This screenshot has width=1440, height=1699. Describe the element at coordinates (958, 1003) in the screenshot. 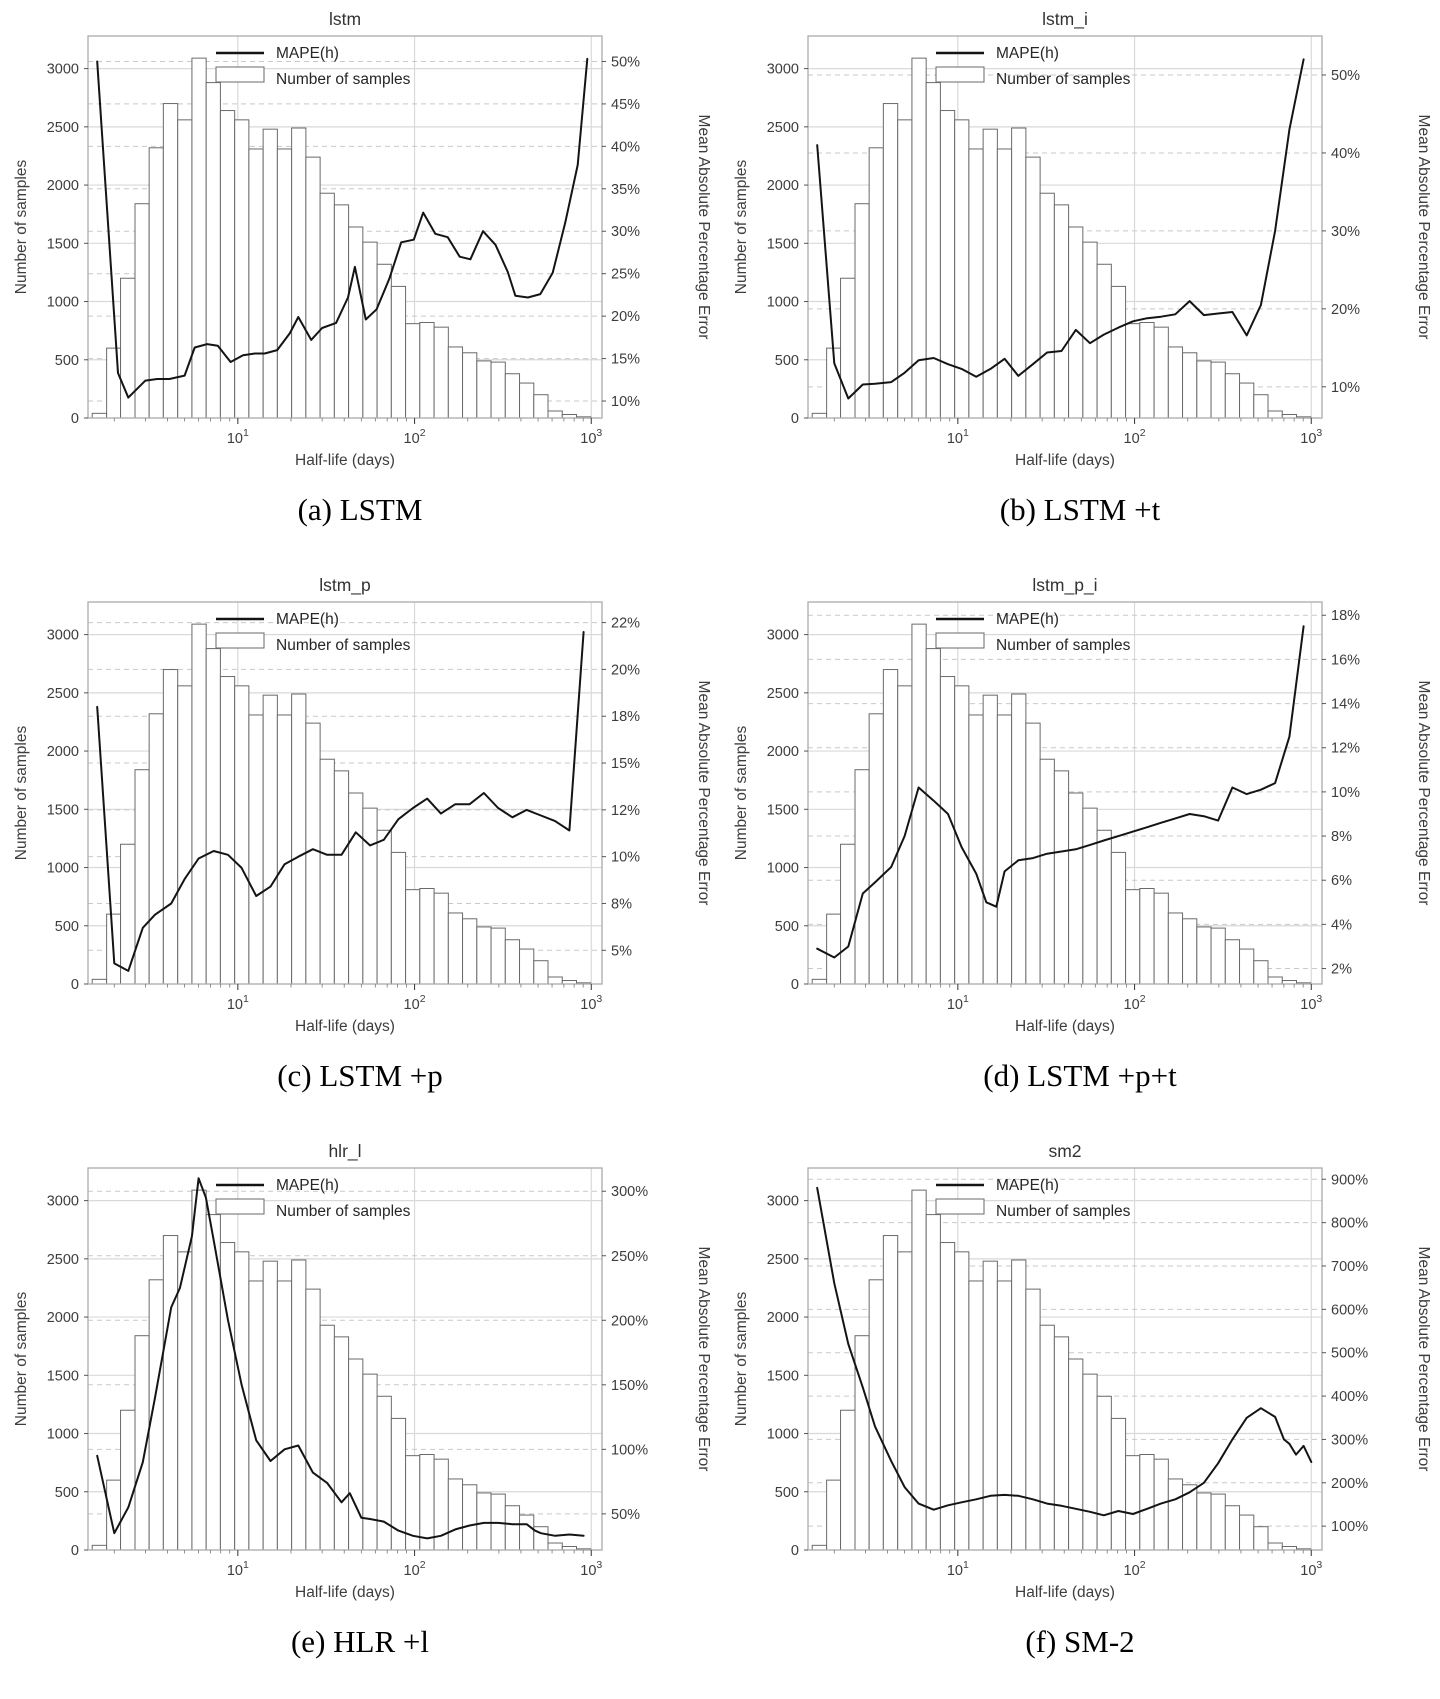

I see `x-tick-label: 10¹` at that location.